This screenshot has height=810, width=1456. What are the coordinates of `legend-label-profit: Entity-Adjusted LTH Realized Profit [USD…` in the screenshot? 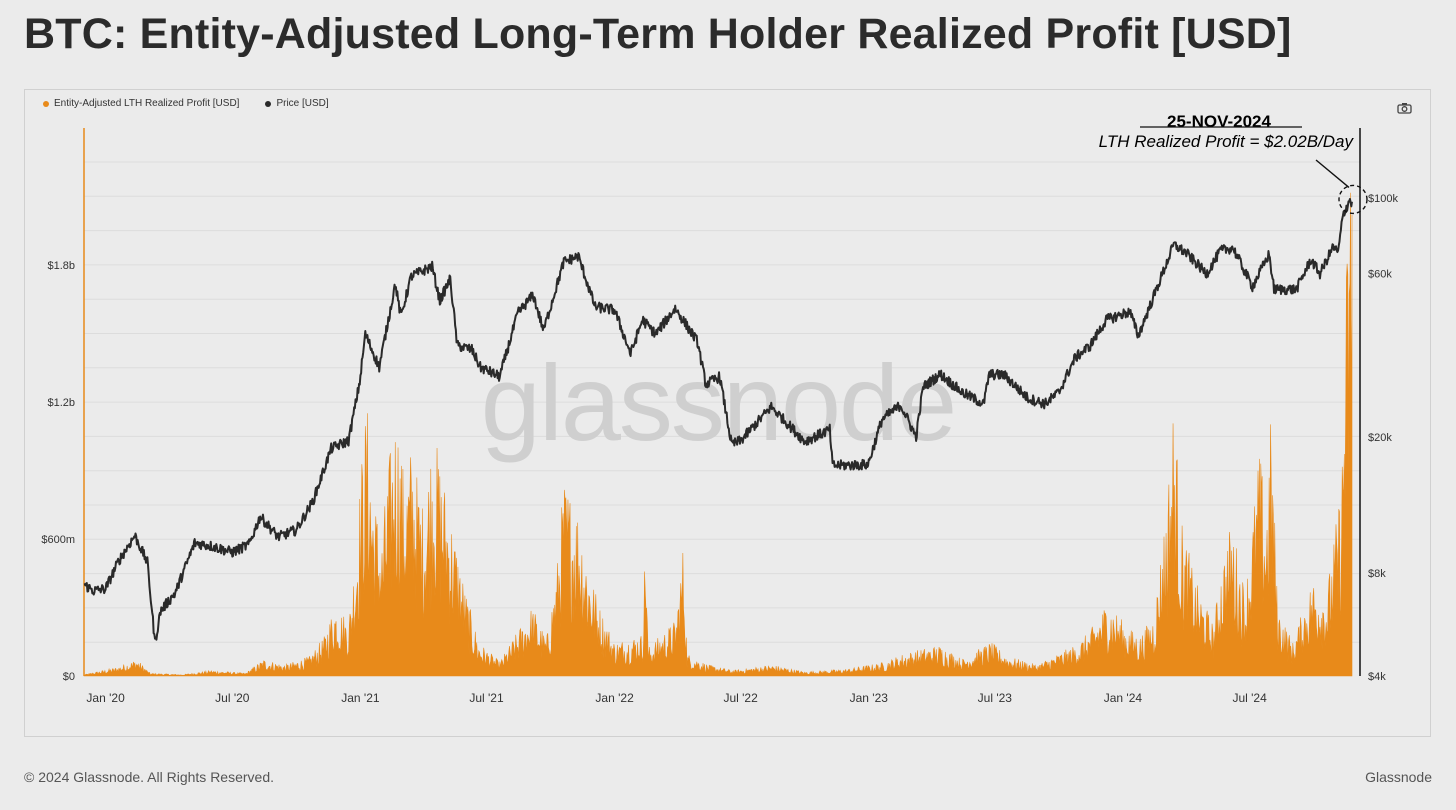 It's located at (147, 103).